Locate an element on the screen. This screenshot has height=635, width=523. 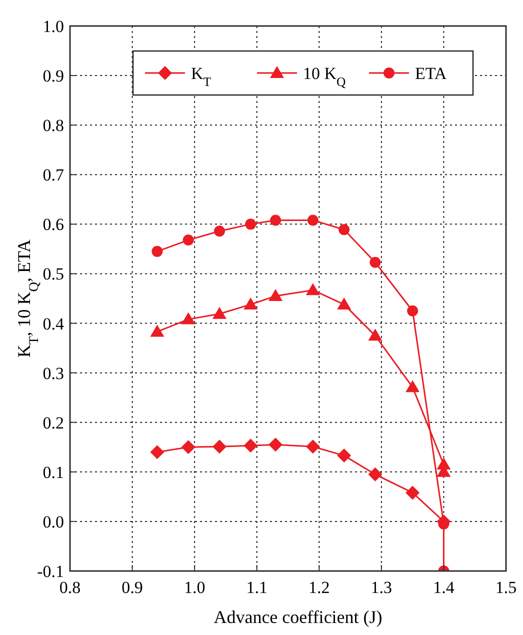
y-tick-label: 0.7 is located at coordinates (53, 175).